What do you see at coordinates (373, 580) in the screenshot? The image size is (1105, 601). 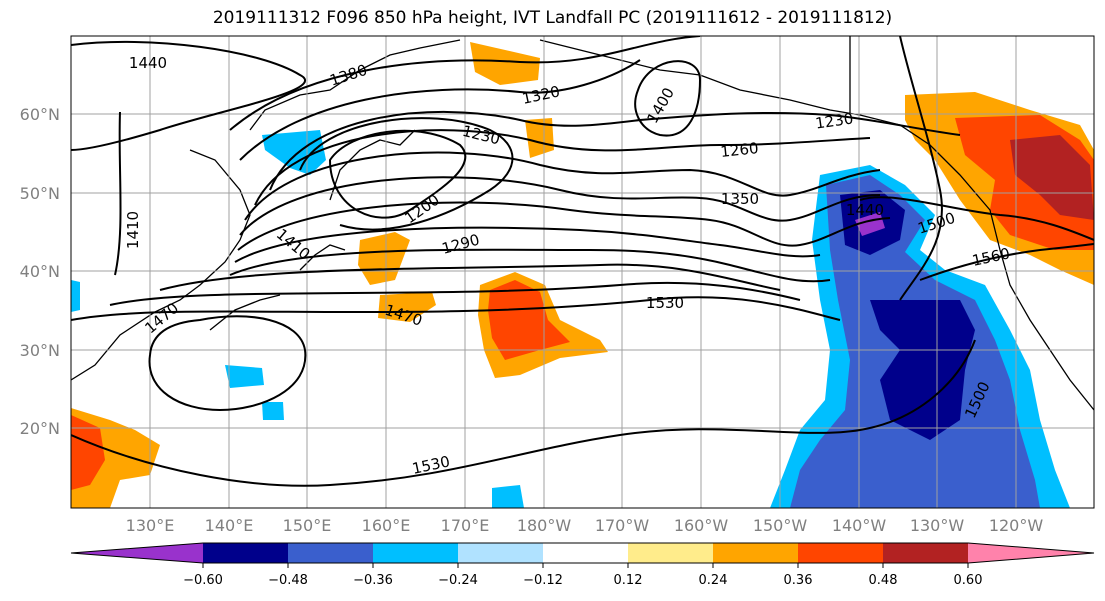 I see `colorbar-label: −0.36` at bounding box center [373, 580].